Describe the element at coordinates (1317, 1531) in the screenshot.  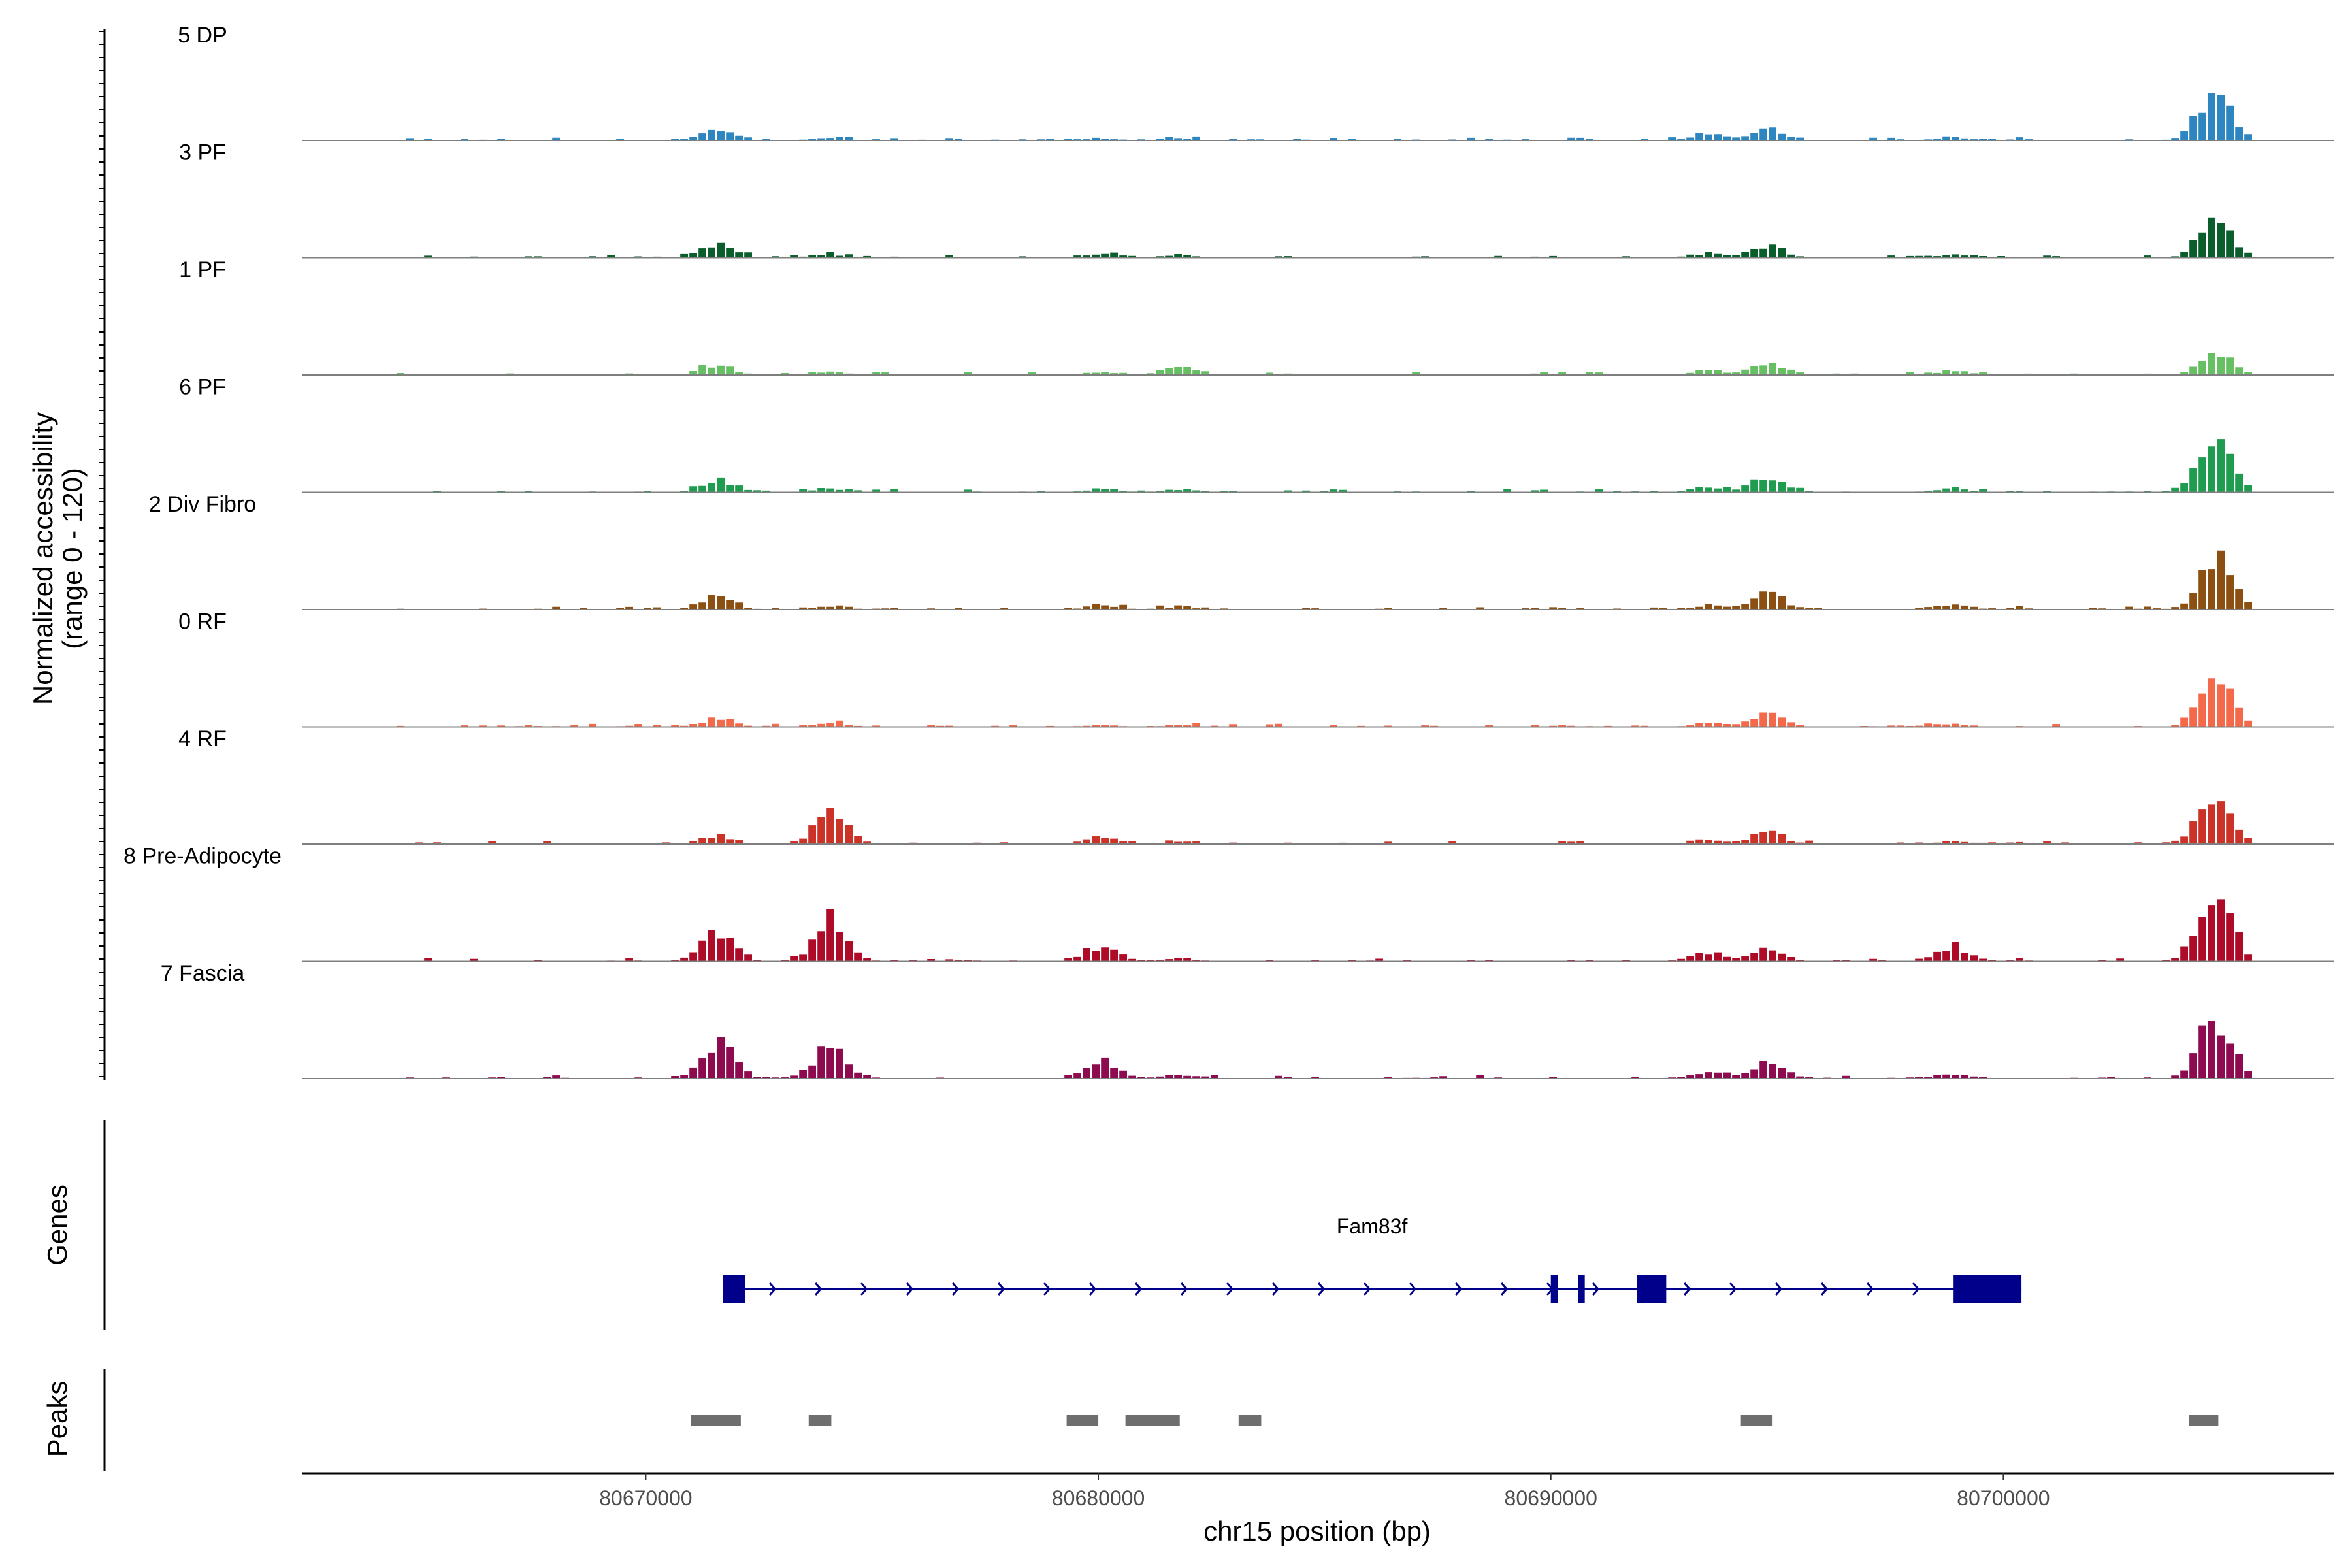
I see `x-axis-title: chr15 position (bp)` at that location.